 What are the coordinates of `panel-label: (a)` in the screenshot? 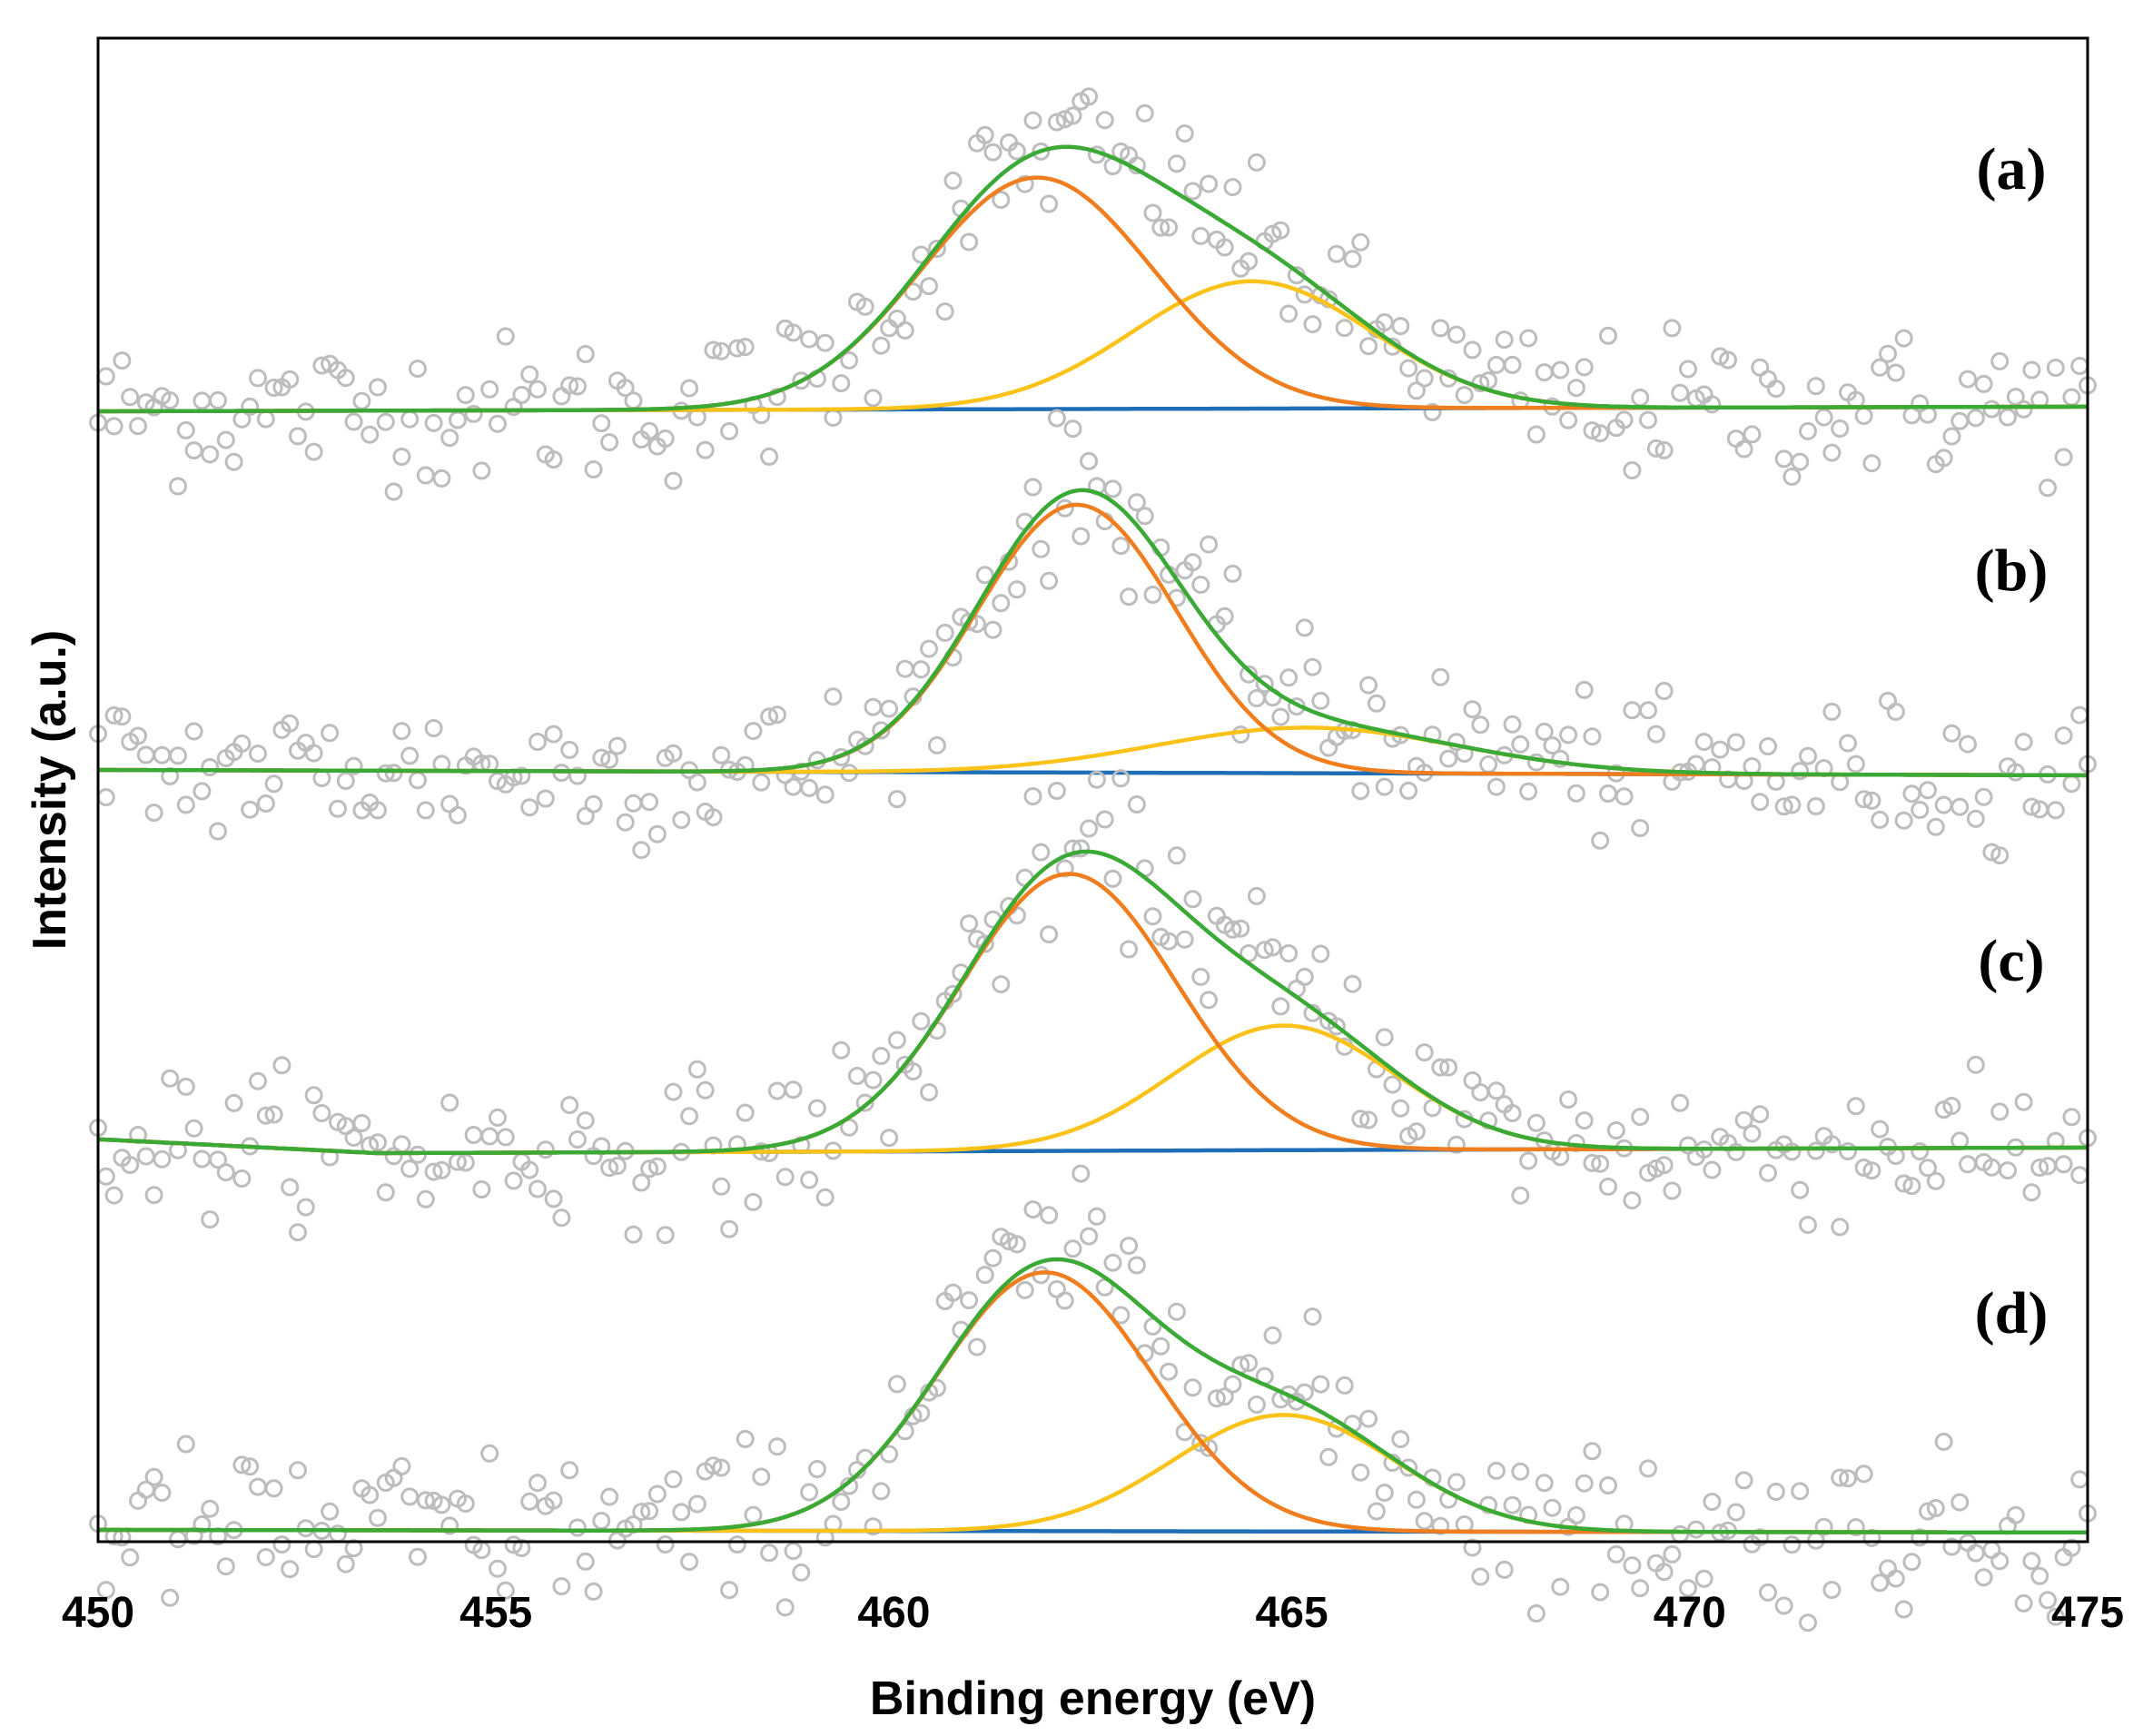 It's located at (2012, 169).